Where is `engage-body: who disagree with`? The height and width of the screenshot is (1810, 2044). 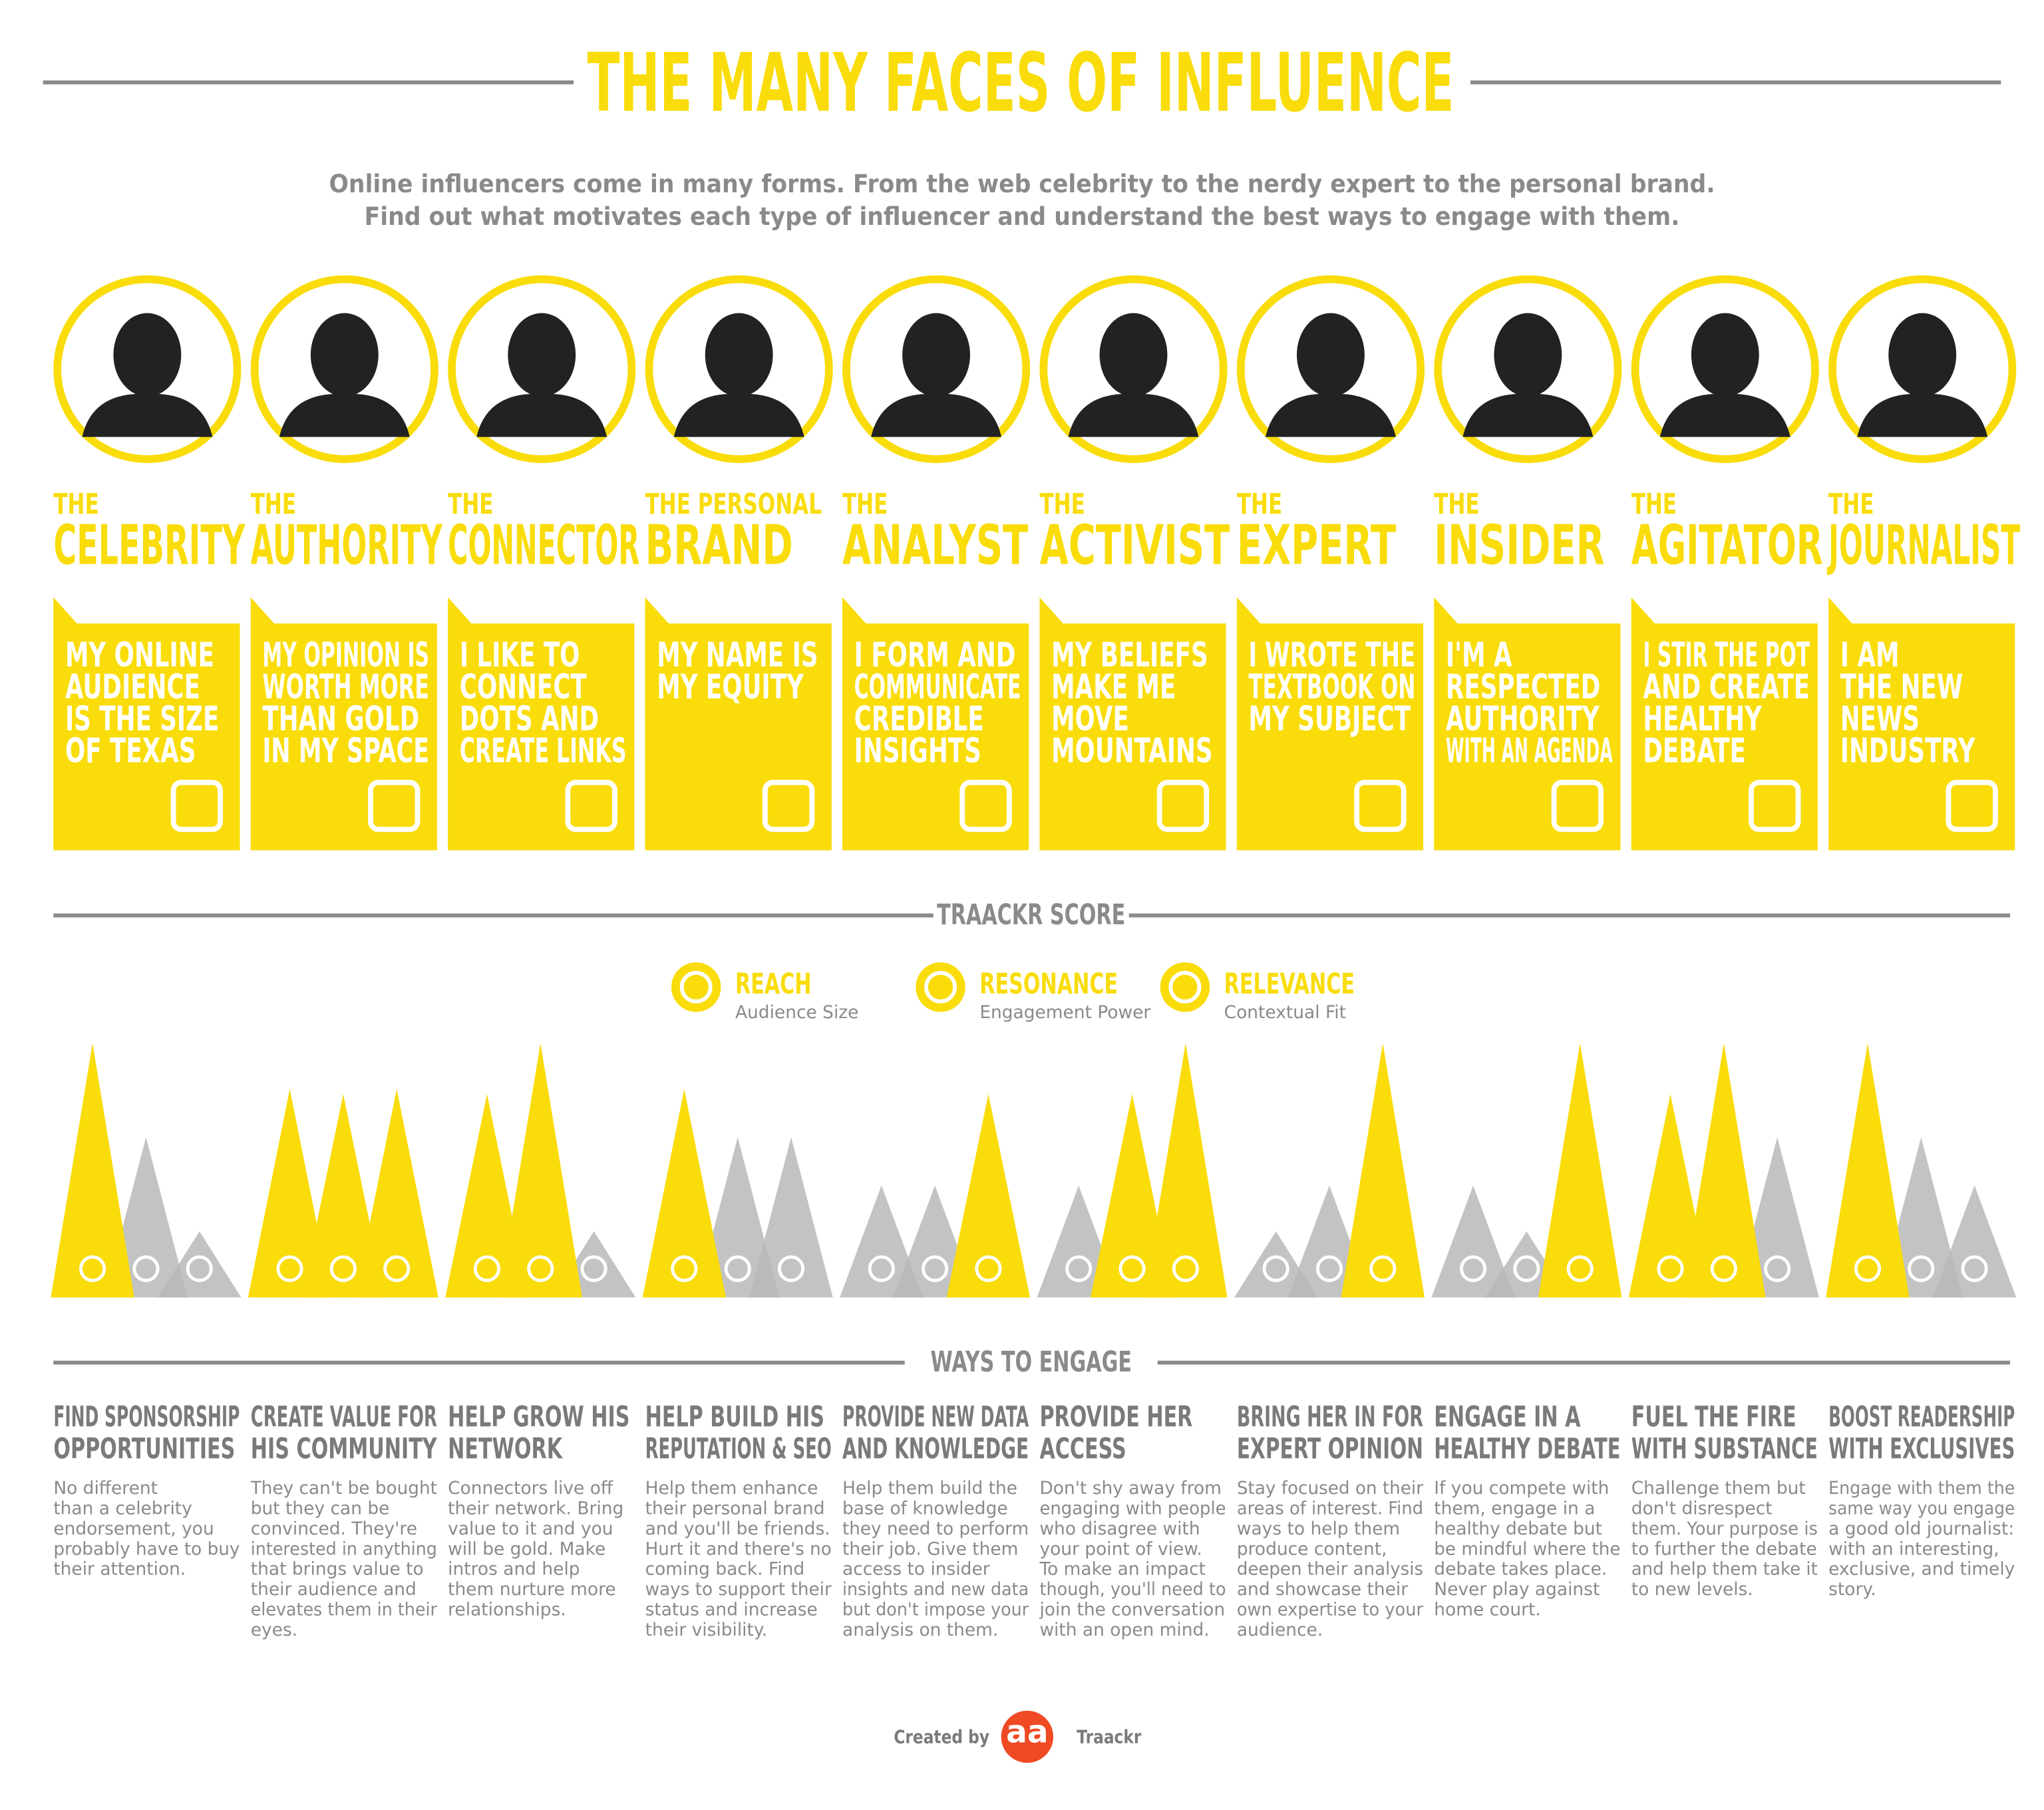
engage-body: who disagree with is located at coordinates (1119, 1529).